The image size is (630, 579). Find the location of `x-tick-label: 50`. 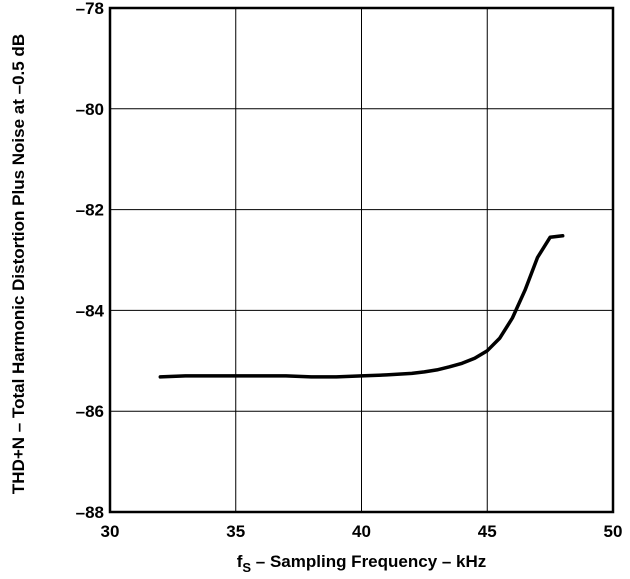

x-tick-label: 50 is located at coordinates (613, 531).